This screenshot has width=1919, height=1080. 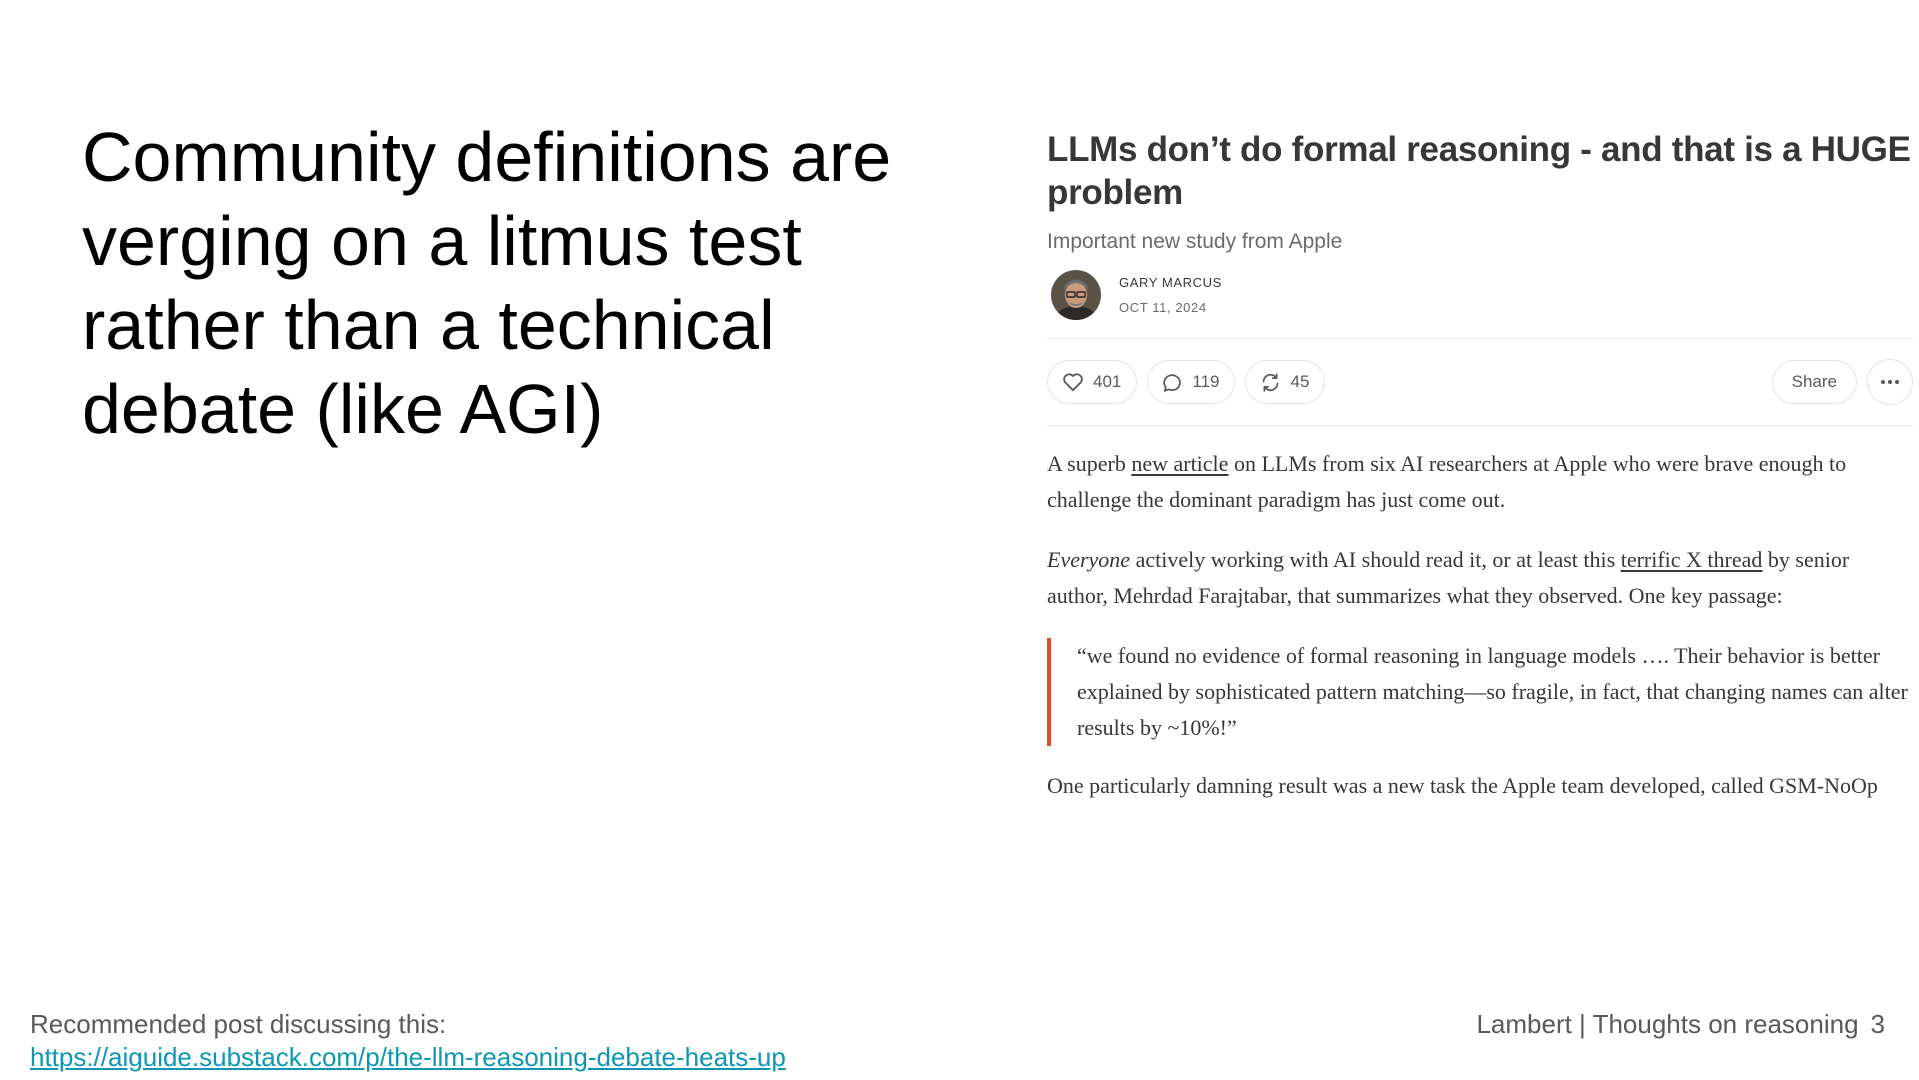 I want to click on restack-button: 45, so click(x=1285, y=382).